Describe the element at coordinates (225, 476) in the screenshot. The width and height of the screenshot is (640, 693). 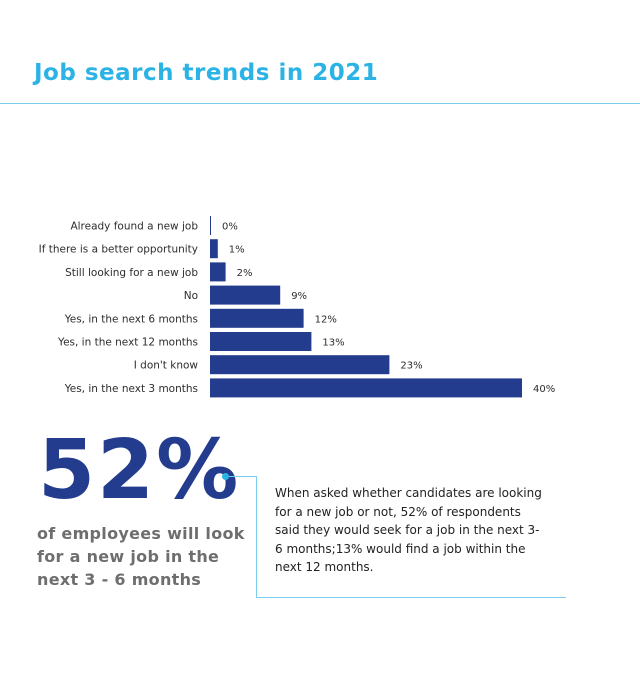
I see `connector-dot` at that location.